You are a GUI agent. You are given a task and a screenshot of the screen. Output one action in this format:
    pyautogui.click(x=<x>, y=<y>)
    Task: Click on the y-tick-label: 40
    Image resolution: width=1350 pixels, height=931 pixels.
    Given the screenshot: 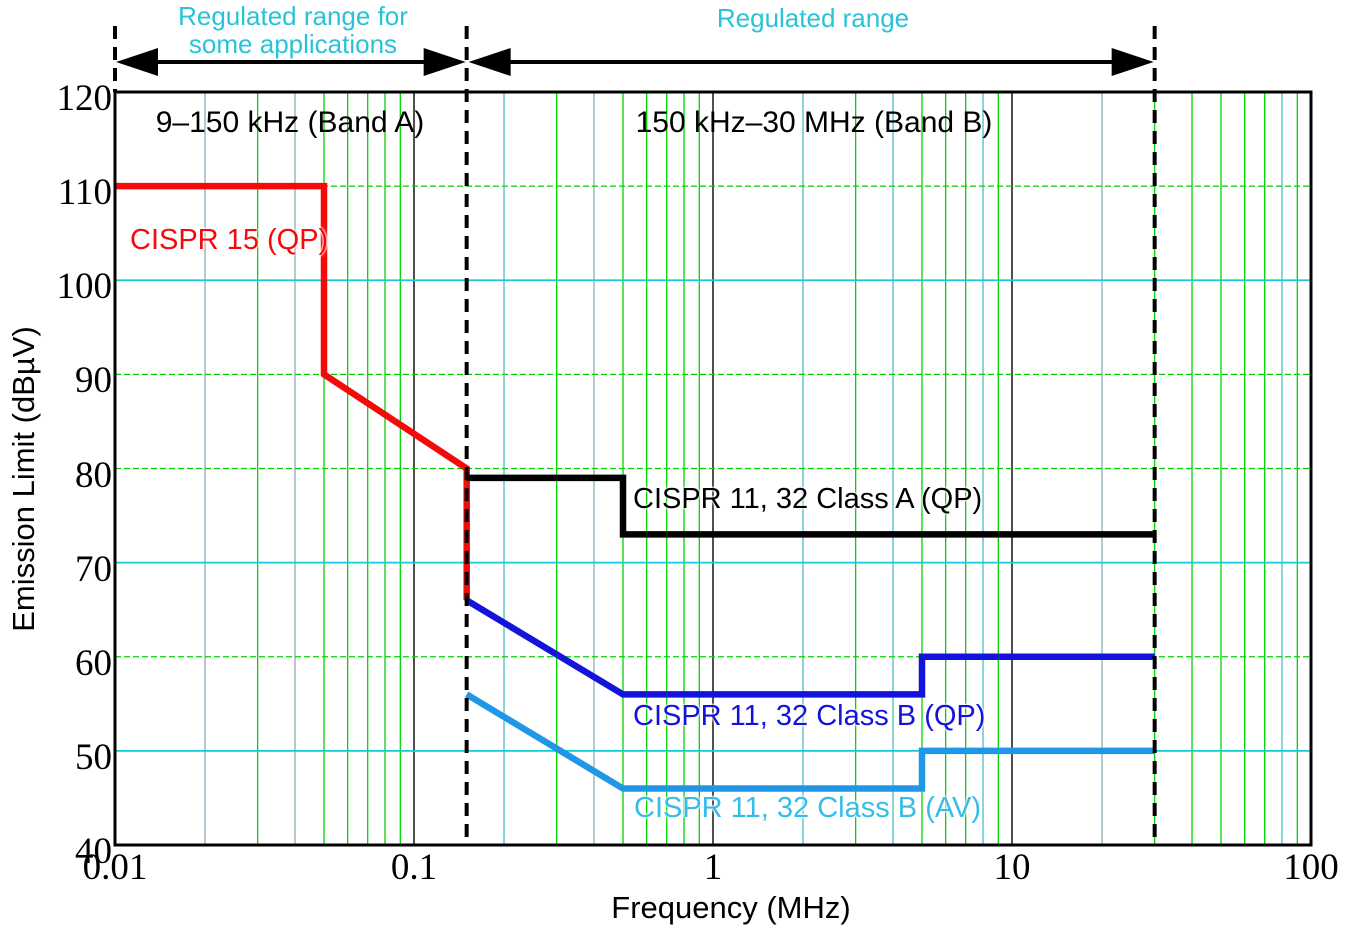 What is the action you would take?
    pyautogui.click(x=93, y=851)
    